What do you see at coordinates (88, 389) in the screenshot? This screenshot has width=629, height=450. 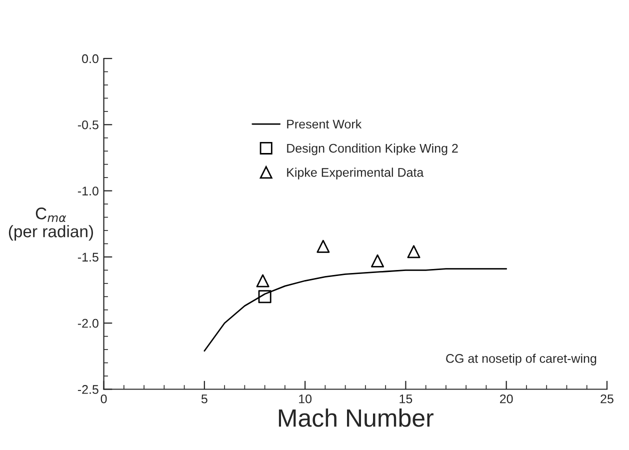 I see `y-tick-label: -2.5` at bounding box center [88, 389].